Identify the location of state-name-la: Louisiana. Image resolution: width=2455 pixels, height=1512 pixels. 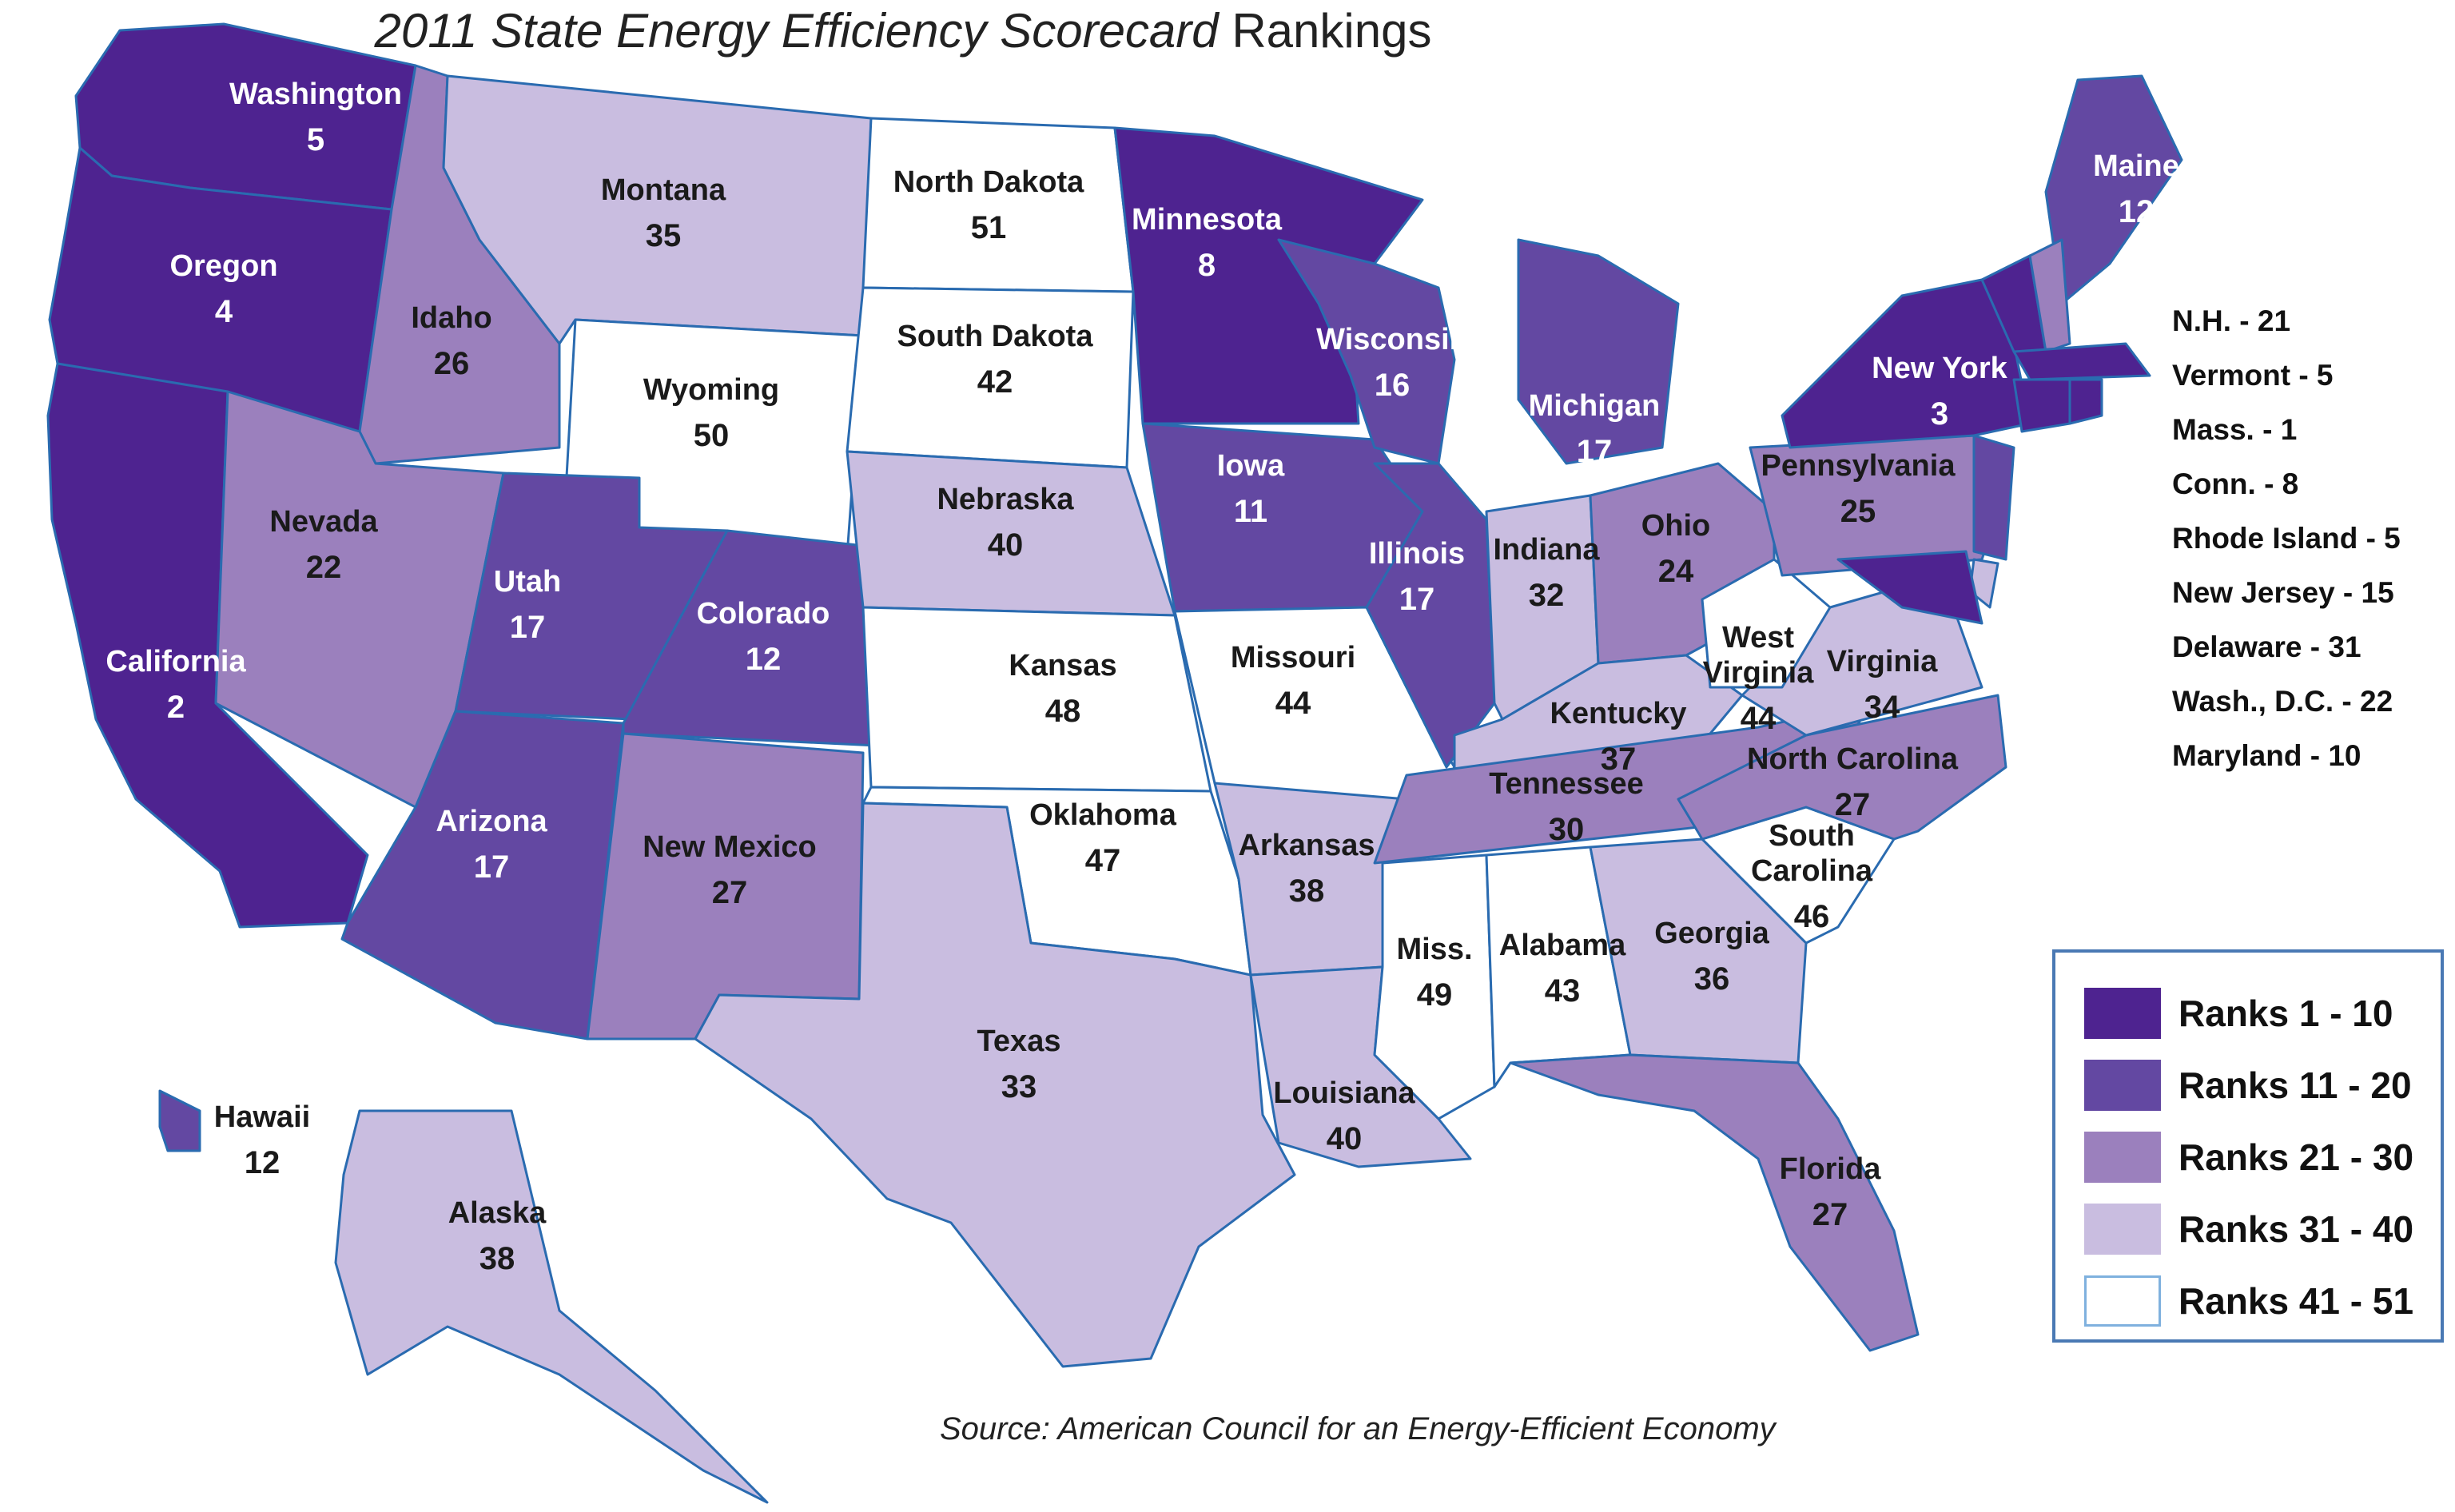
(1344, 1093).